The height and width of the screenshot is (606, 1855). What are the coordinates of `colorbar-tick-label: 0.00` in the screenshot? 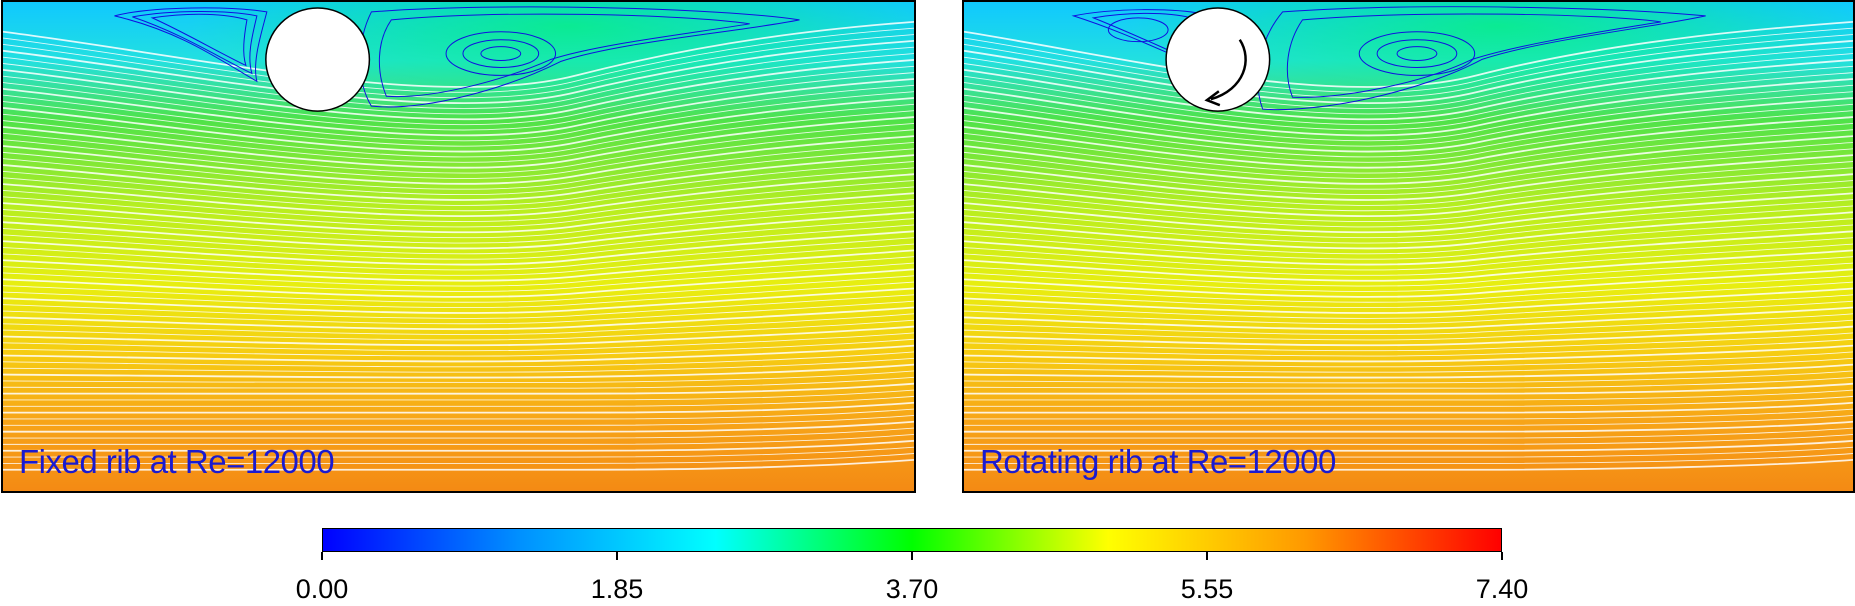 It's located at (322, 589).